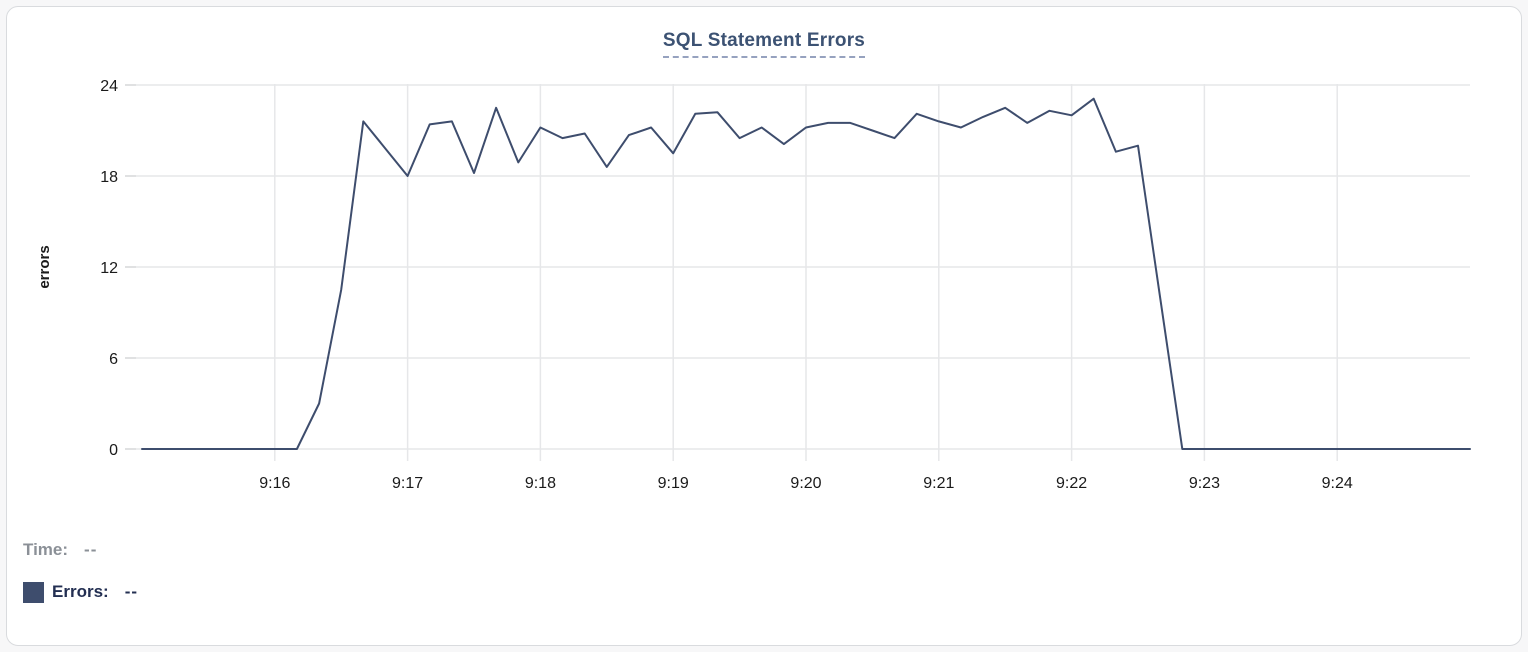 The image size is (1528, 652). Describe the element at coordinates (46, 549) in the screenshot. I see `time-label: Time:` at that location.